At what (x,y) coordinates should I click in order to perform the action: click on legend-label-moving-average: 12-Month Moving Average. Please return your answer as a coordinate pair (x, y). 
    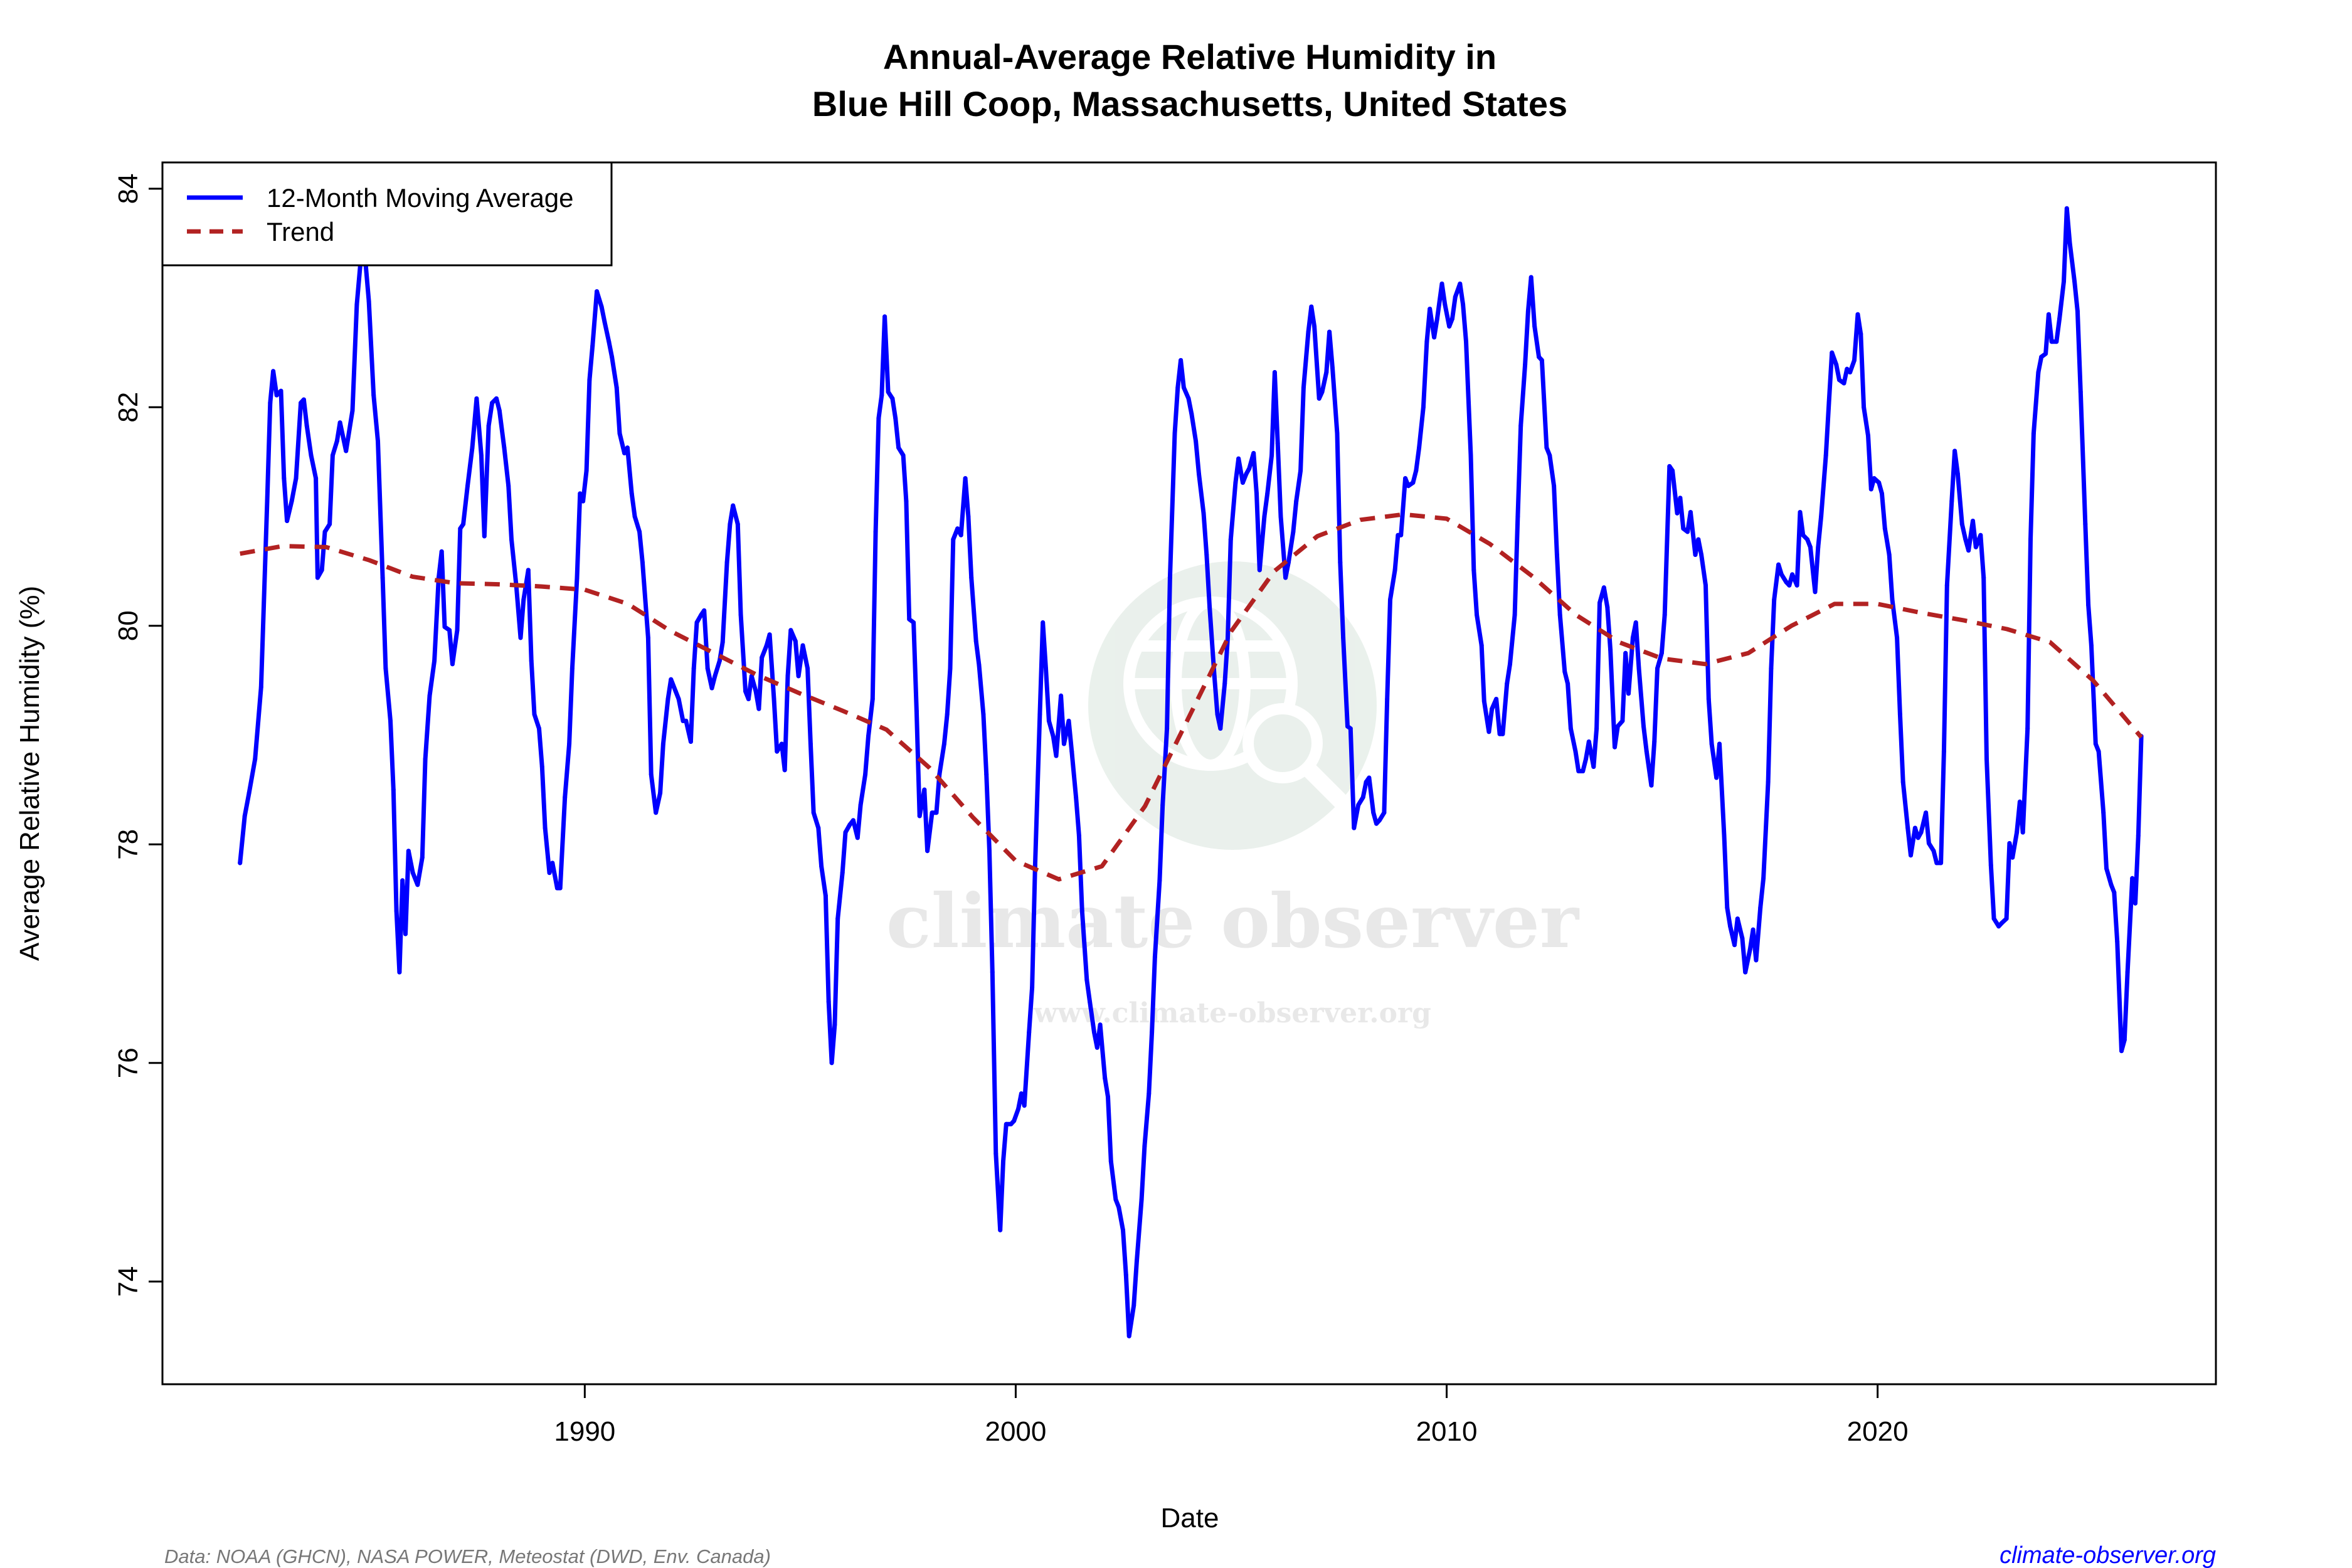
    Looking at the image, I should click on (420, 198).